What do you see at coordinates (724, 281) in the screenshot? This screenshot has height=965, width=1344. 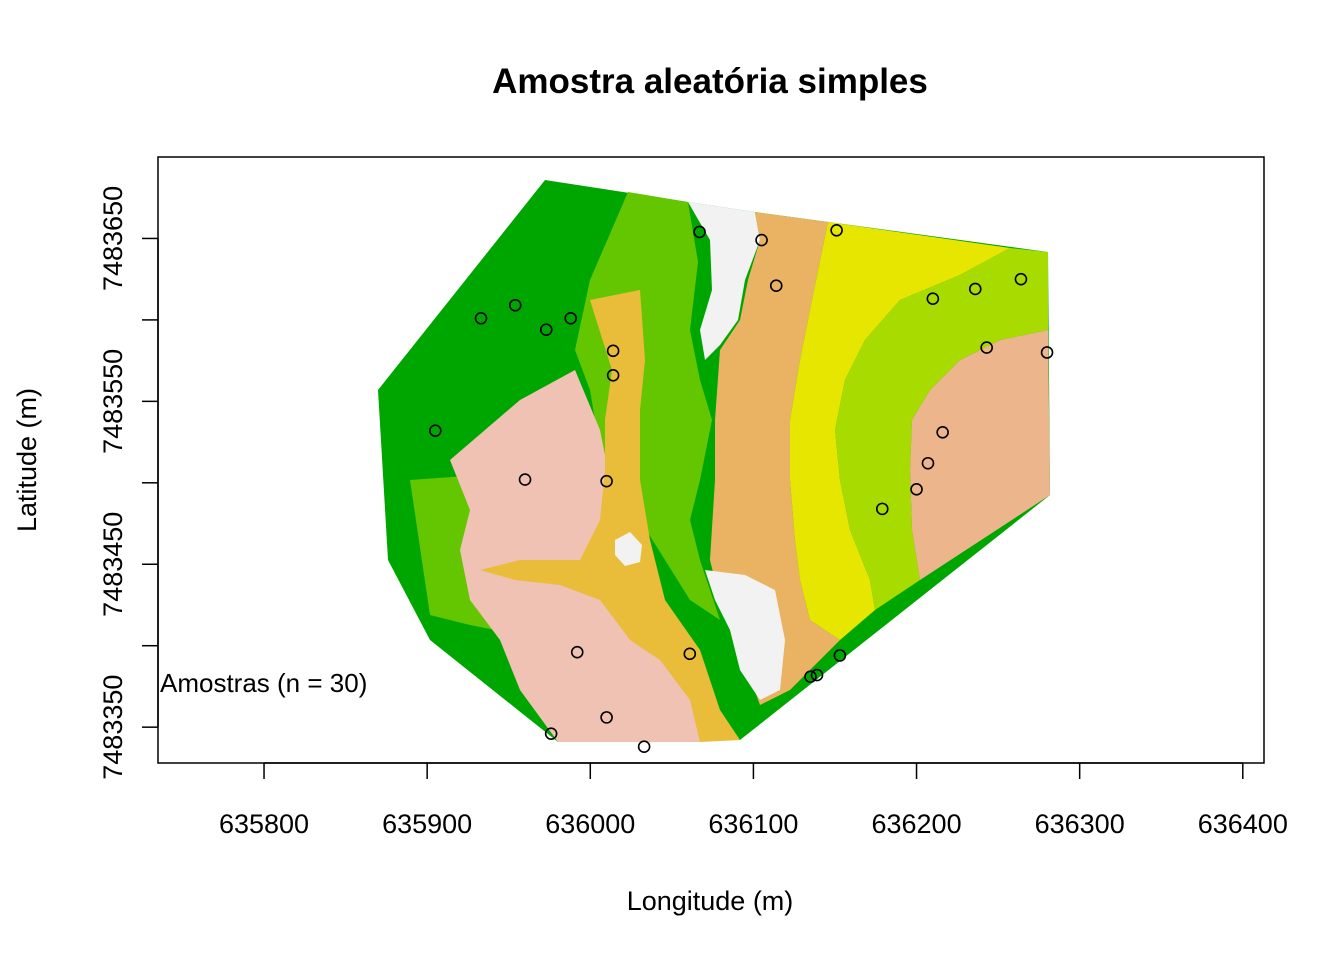 I see `map-zone-white-north` at bounding box center [724, 281].